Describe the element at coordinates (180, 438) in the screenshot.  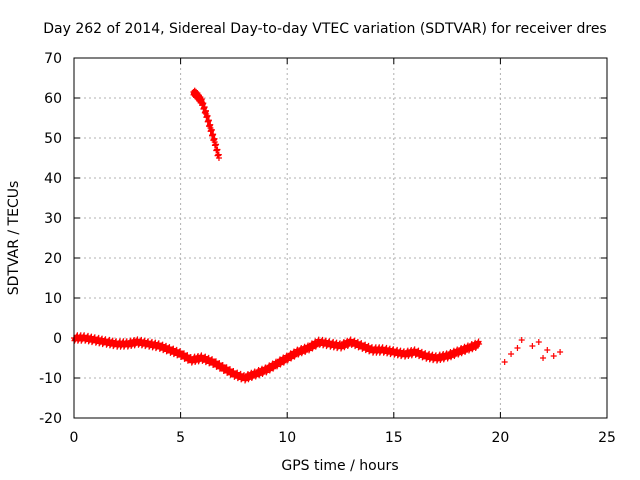
I see `x-tick-label: 5` at that location.